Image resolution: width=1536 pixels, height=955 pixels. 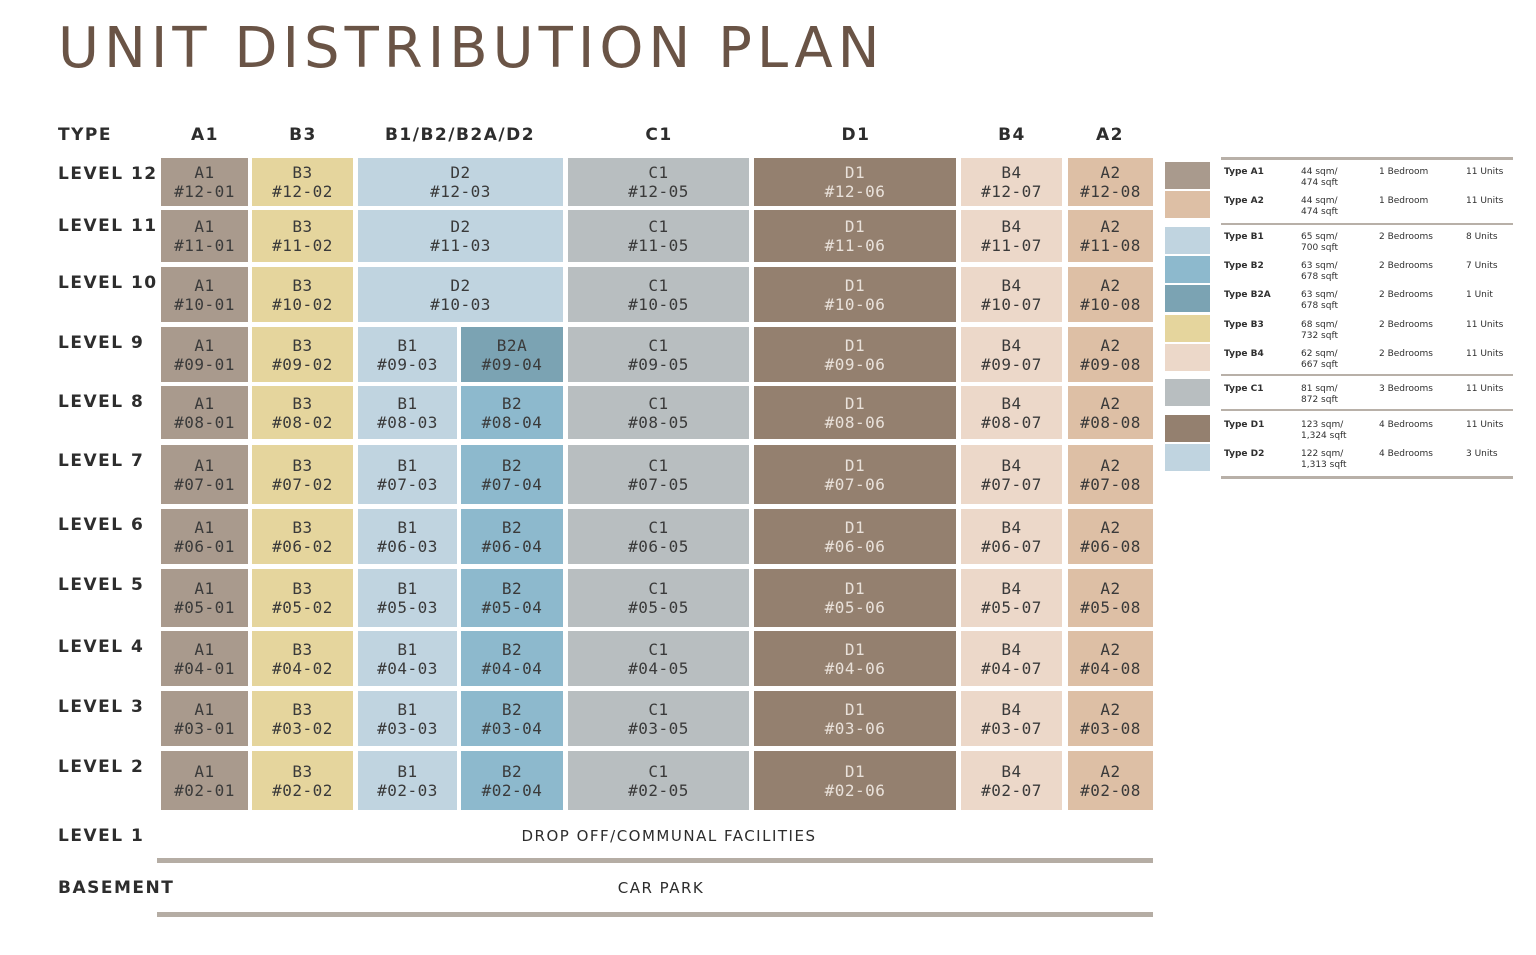 I want to click on unit-cell: C1 #04-05, so click(x=658, y=658).